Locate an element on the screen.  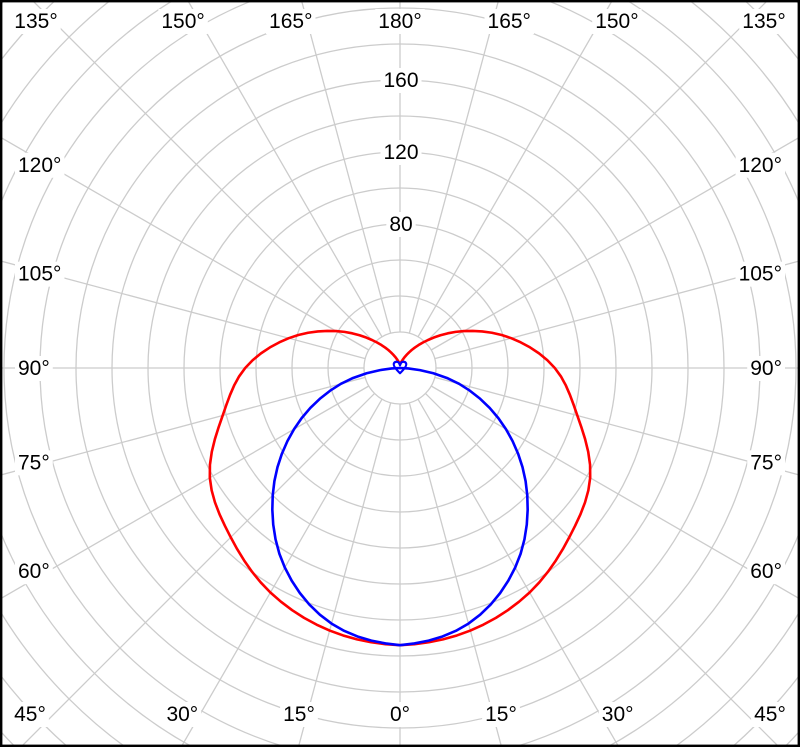
blue-distribution-curve is located at coordinates (400, 506).